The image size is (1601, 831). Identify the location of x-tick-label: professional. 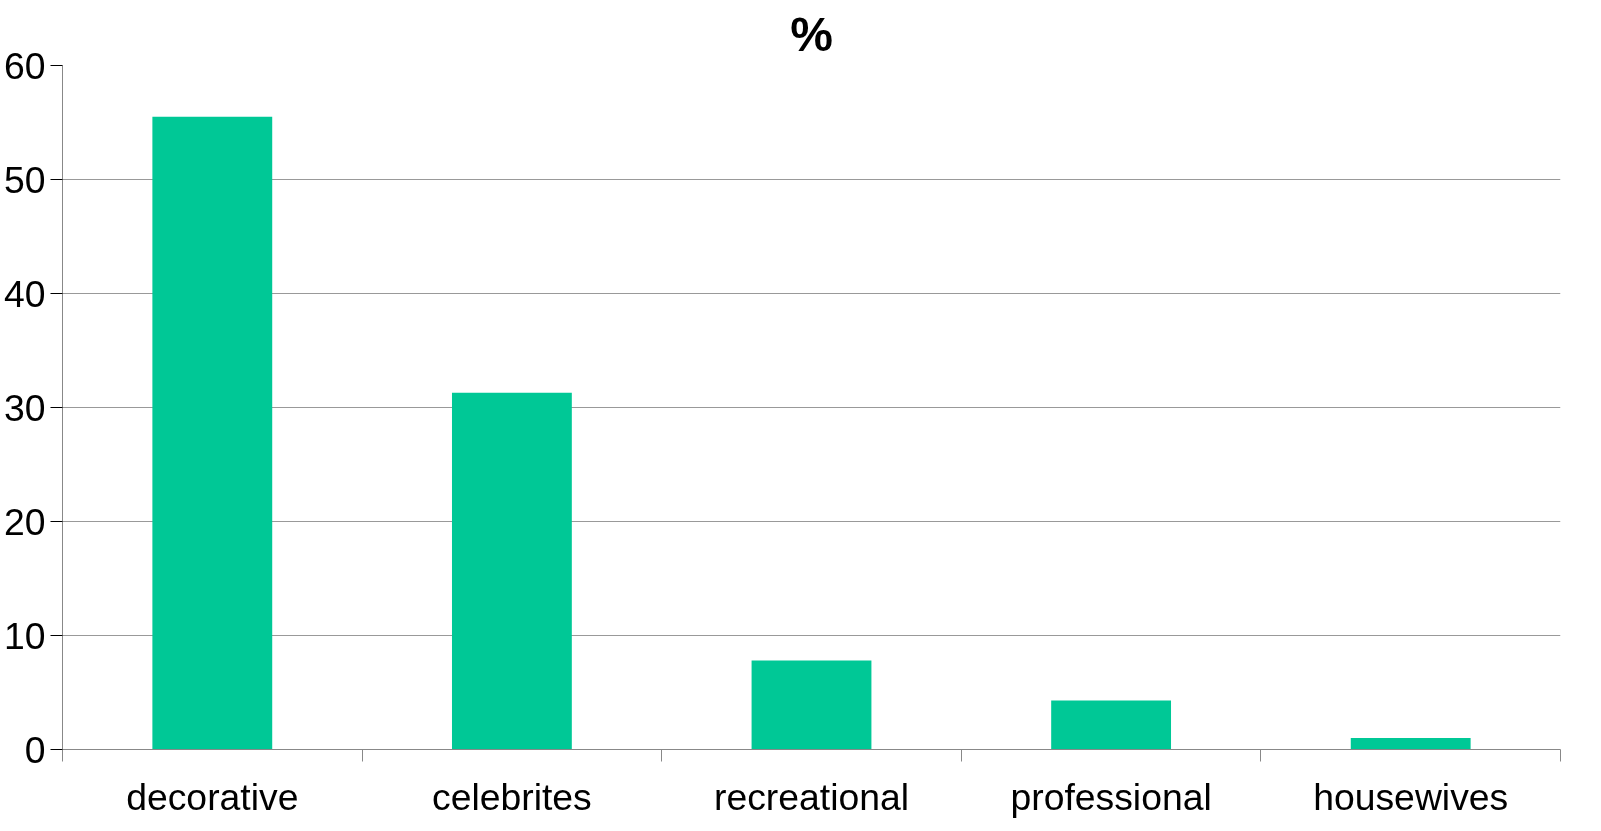
(1111, 796).